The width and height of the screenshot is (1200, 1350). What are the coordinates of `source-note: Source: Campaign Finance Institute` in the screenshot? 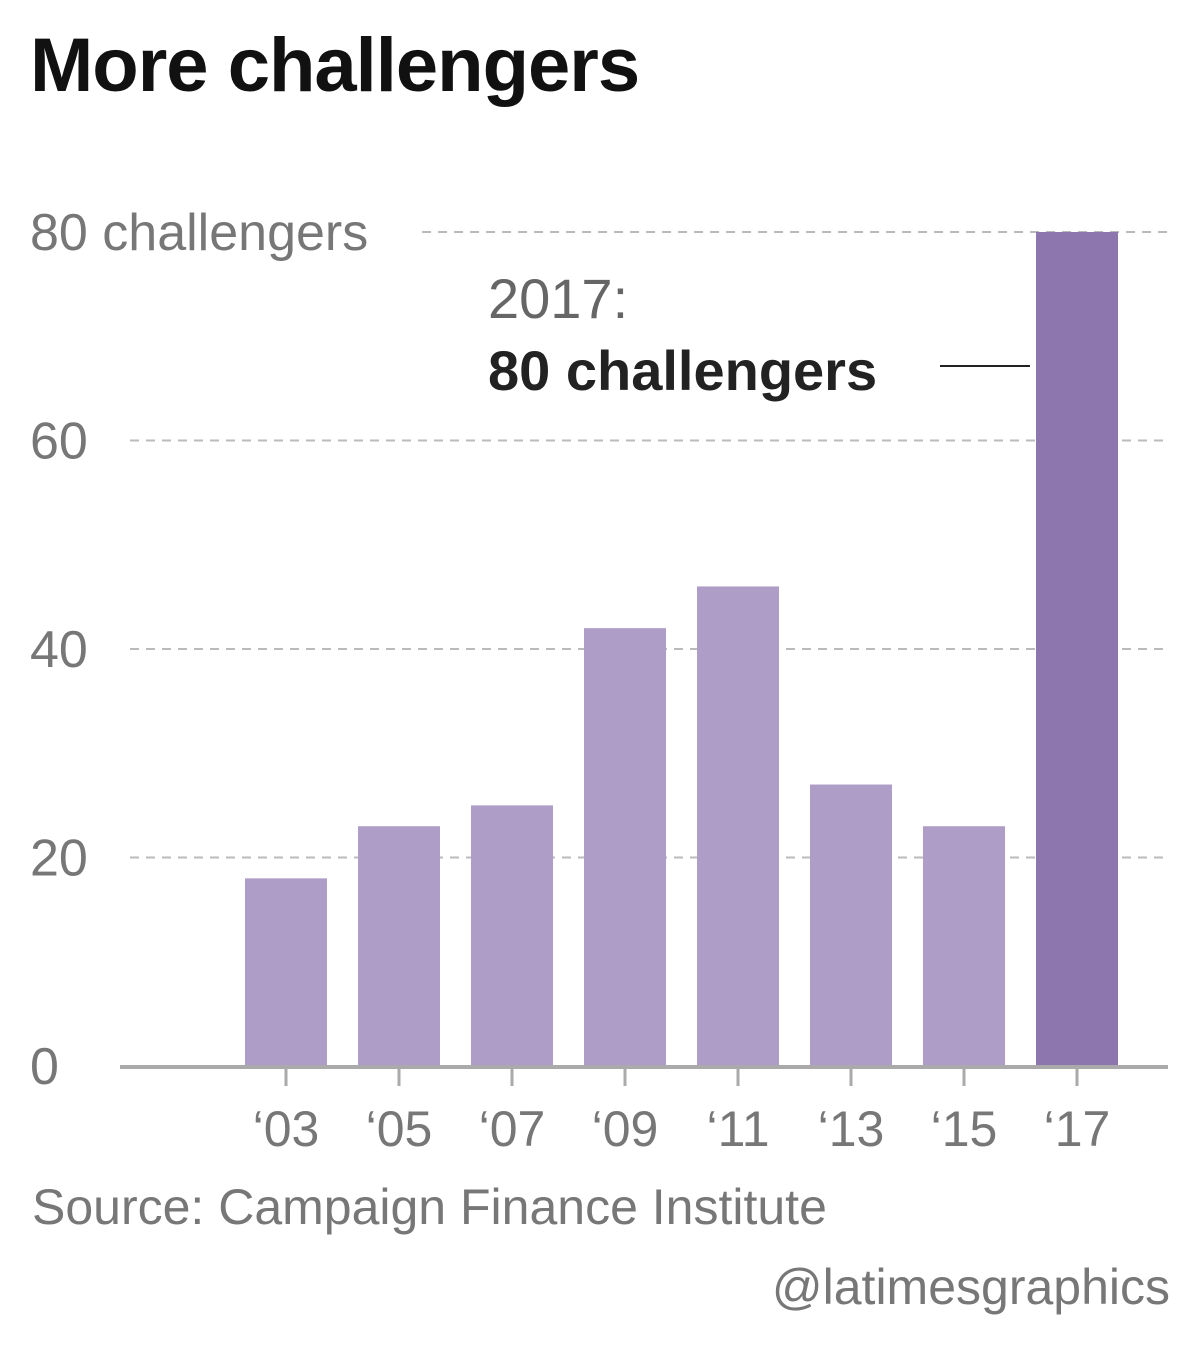 It's located at (429, 1207).